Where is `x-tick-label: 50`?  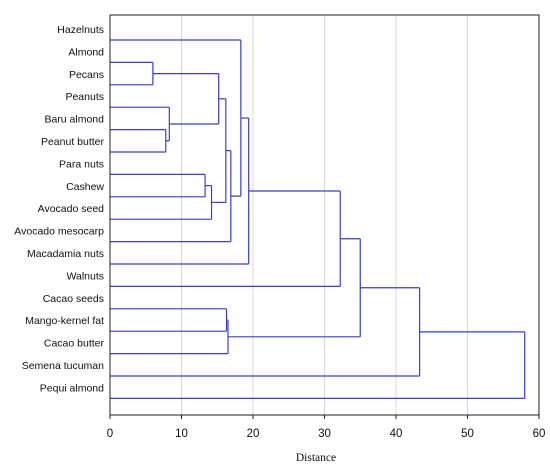
x-tick-label: 50 is located at coordinates (467, 434).